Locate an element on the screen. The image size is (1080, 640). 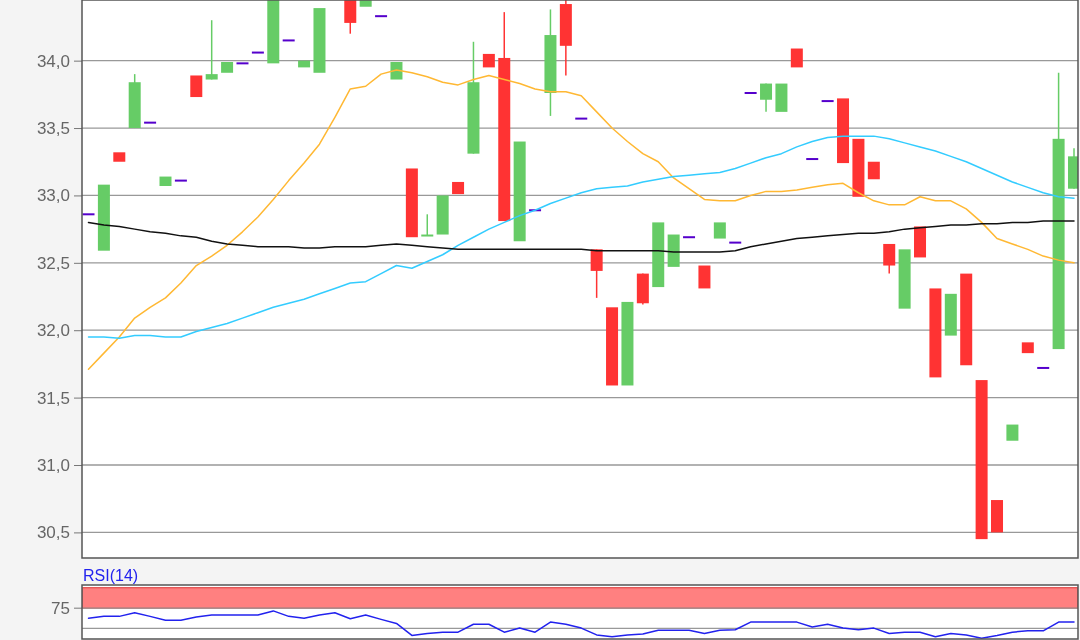
y-tick-label: 32,0 is located at coordinates (53, 331).